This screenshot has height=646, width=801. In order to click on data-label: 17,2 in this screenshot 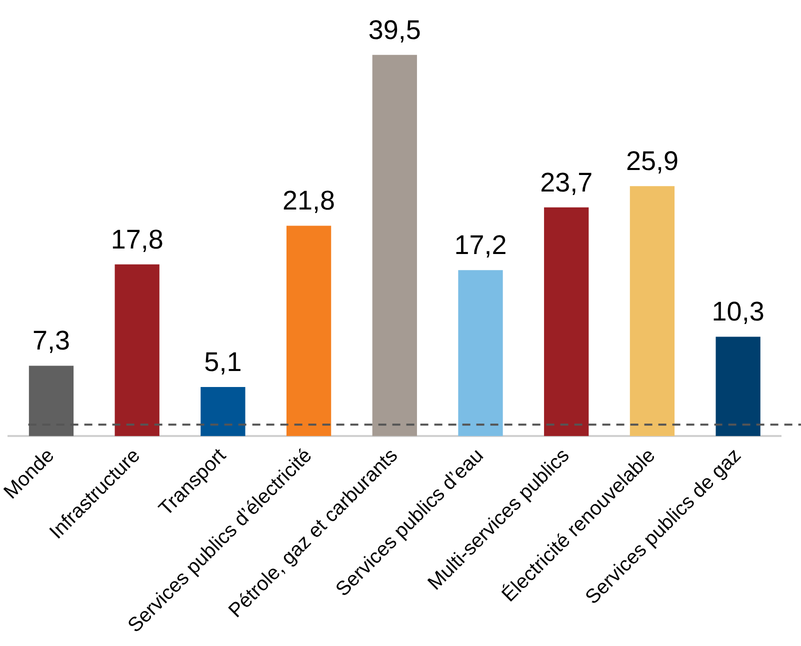, I will do `click(480, 245)`.